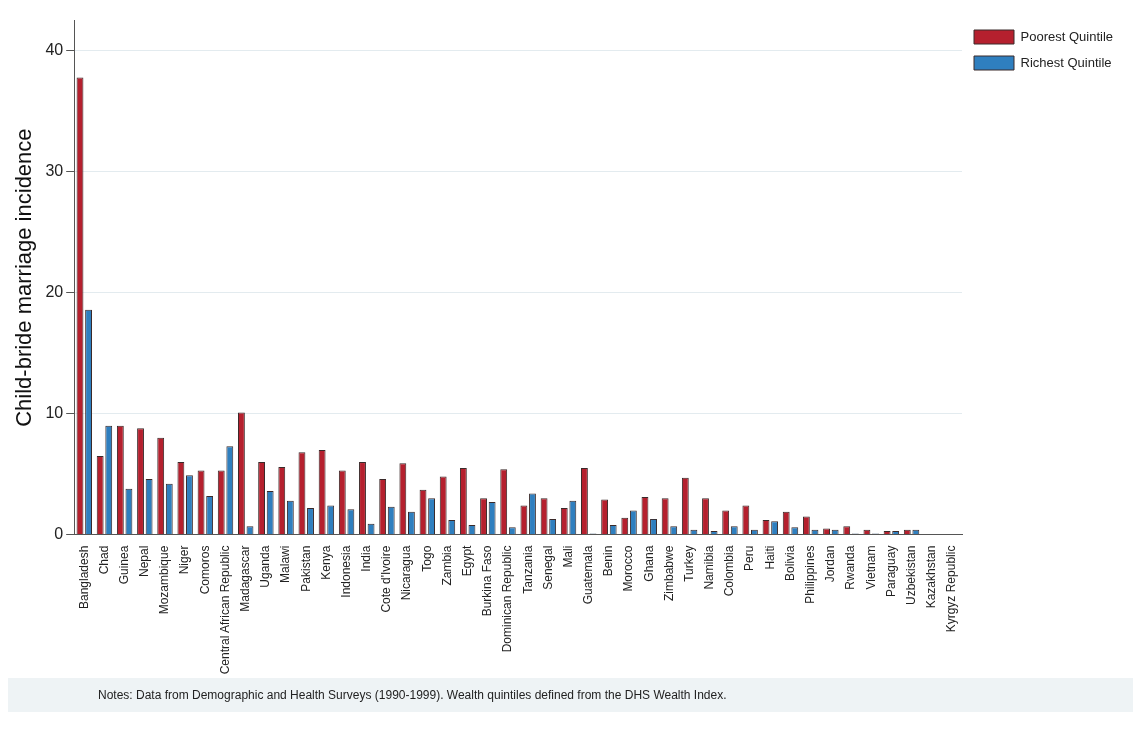  I want to click on x-tick-label: Vietnam, so click(870, 567).